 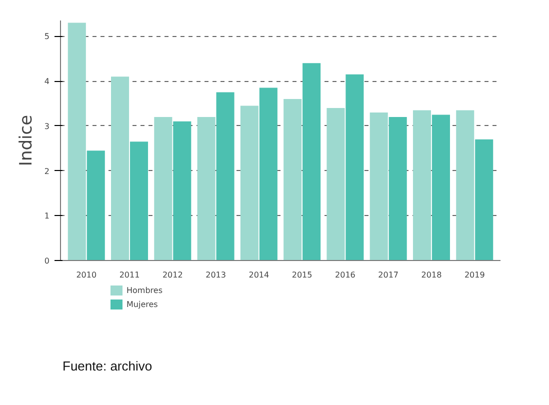 I want to click on x-tick-label: 2010, so click(x=86, y=275).